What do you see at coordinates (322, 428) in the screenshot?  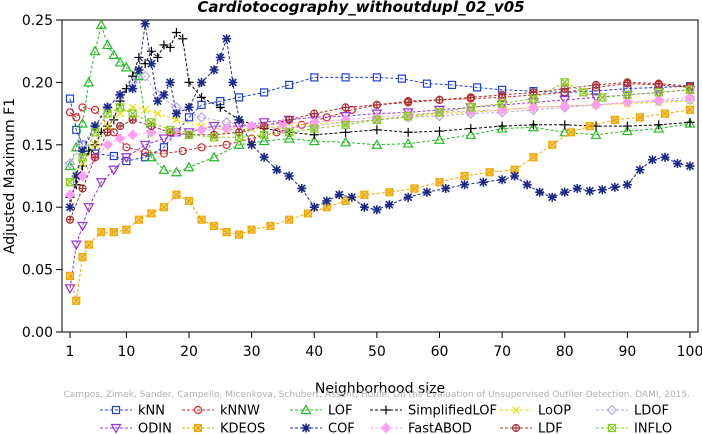 I see `legend-item: COF` at bounding box center [322, 428].